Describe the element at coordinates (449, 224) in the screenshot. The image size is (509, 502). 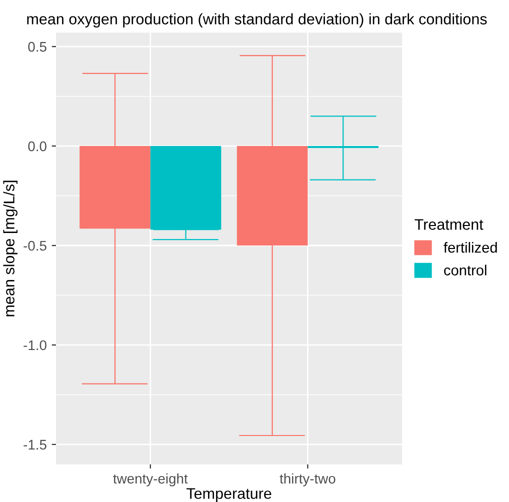
I see `legend-title: Treatment` at that location.